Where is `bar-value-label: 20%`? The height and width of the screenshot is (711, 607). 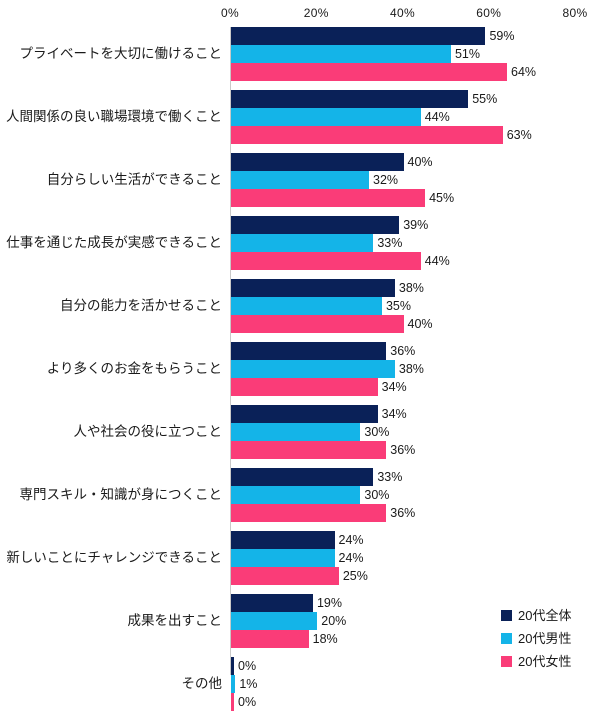
bar-value-label: 20% is located at coordinates (334, 621).